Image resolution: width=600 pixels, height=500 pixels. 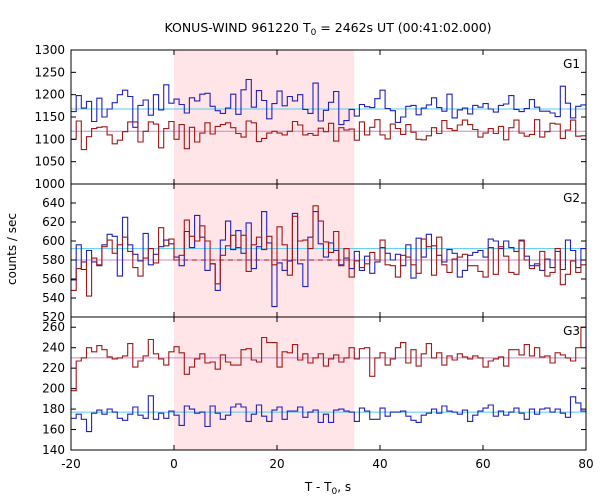 I want to click on x-label-subscript: 0, so click(x=335, y=492).